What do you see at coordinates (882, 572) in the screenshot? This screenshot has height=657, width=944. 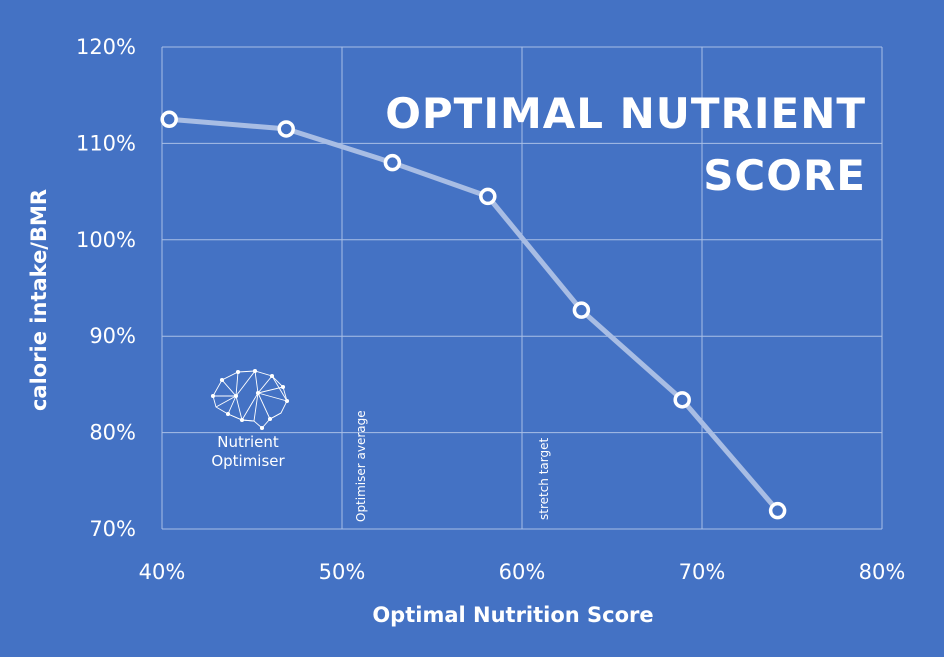 I see `x-tick-label: 80%` at bounding box center [882, 572].